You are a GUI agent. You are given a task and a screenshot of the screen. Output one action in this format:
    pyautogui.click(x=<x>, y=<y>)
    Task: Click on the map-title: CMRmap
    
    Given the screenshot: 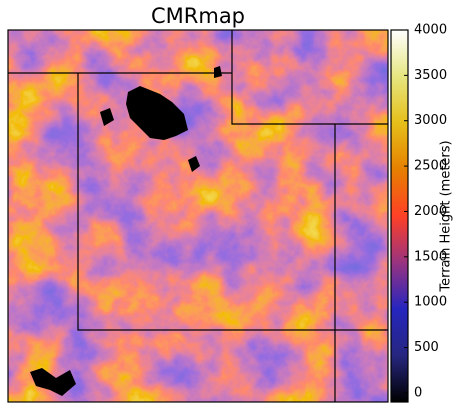 What is the action you would take?
    pyautogui.click(x=198, y=16)
    